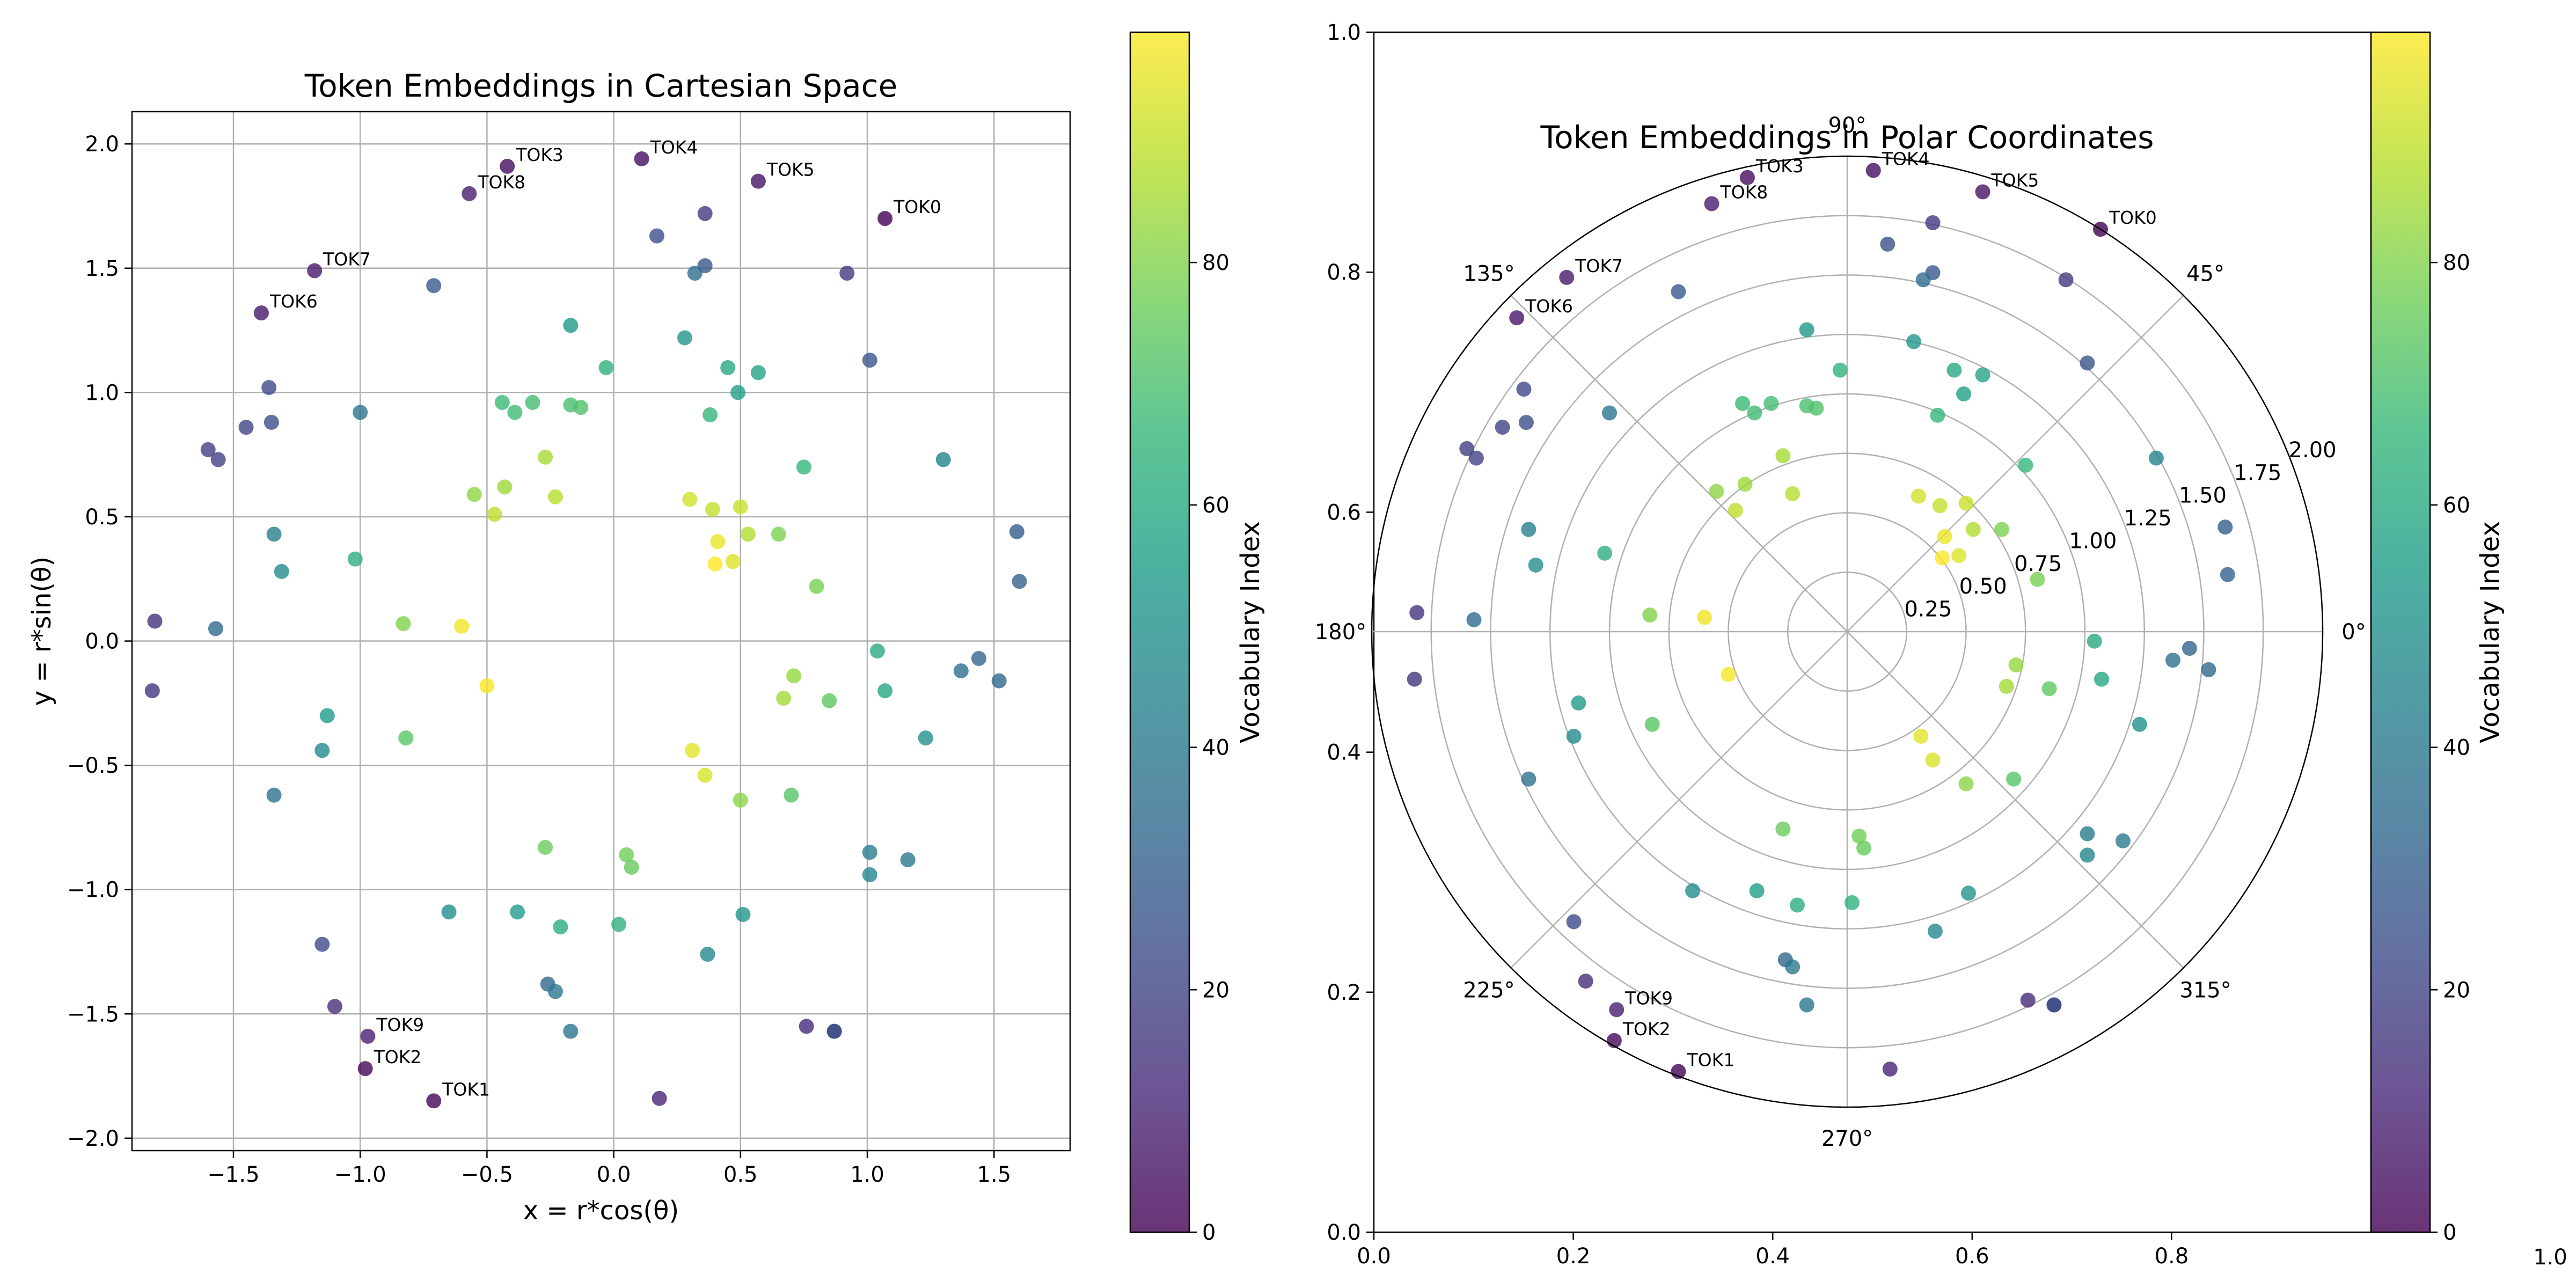  What do you see at coordinates (1344, 992) in the screenshot?
I see `polar-background-y-tick-label: 0.2` at bounding box center [1344, 992].